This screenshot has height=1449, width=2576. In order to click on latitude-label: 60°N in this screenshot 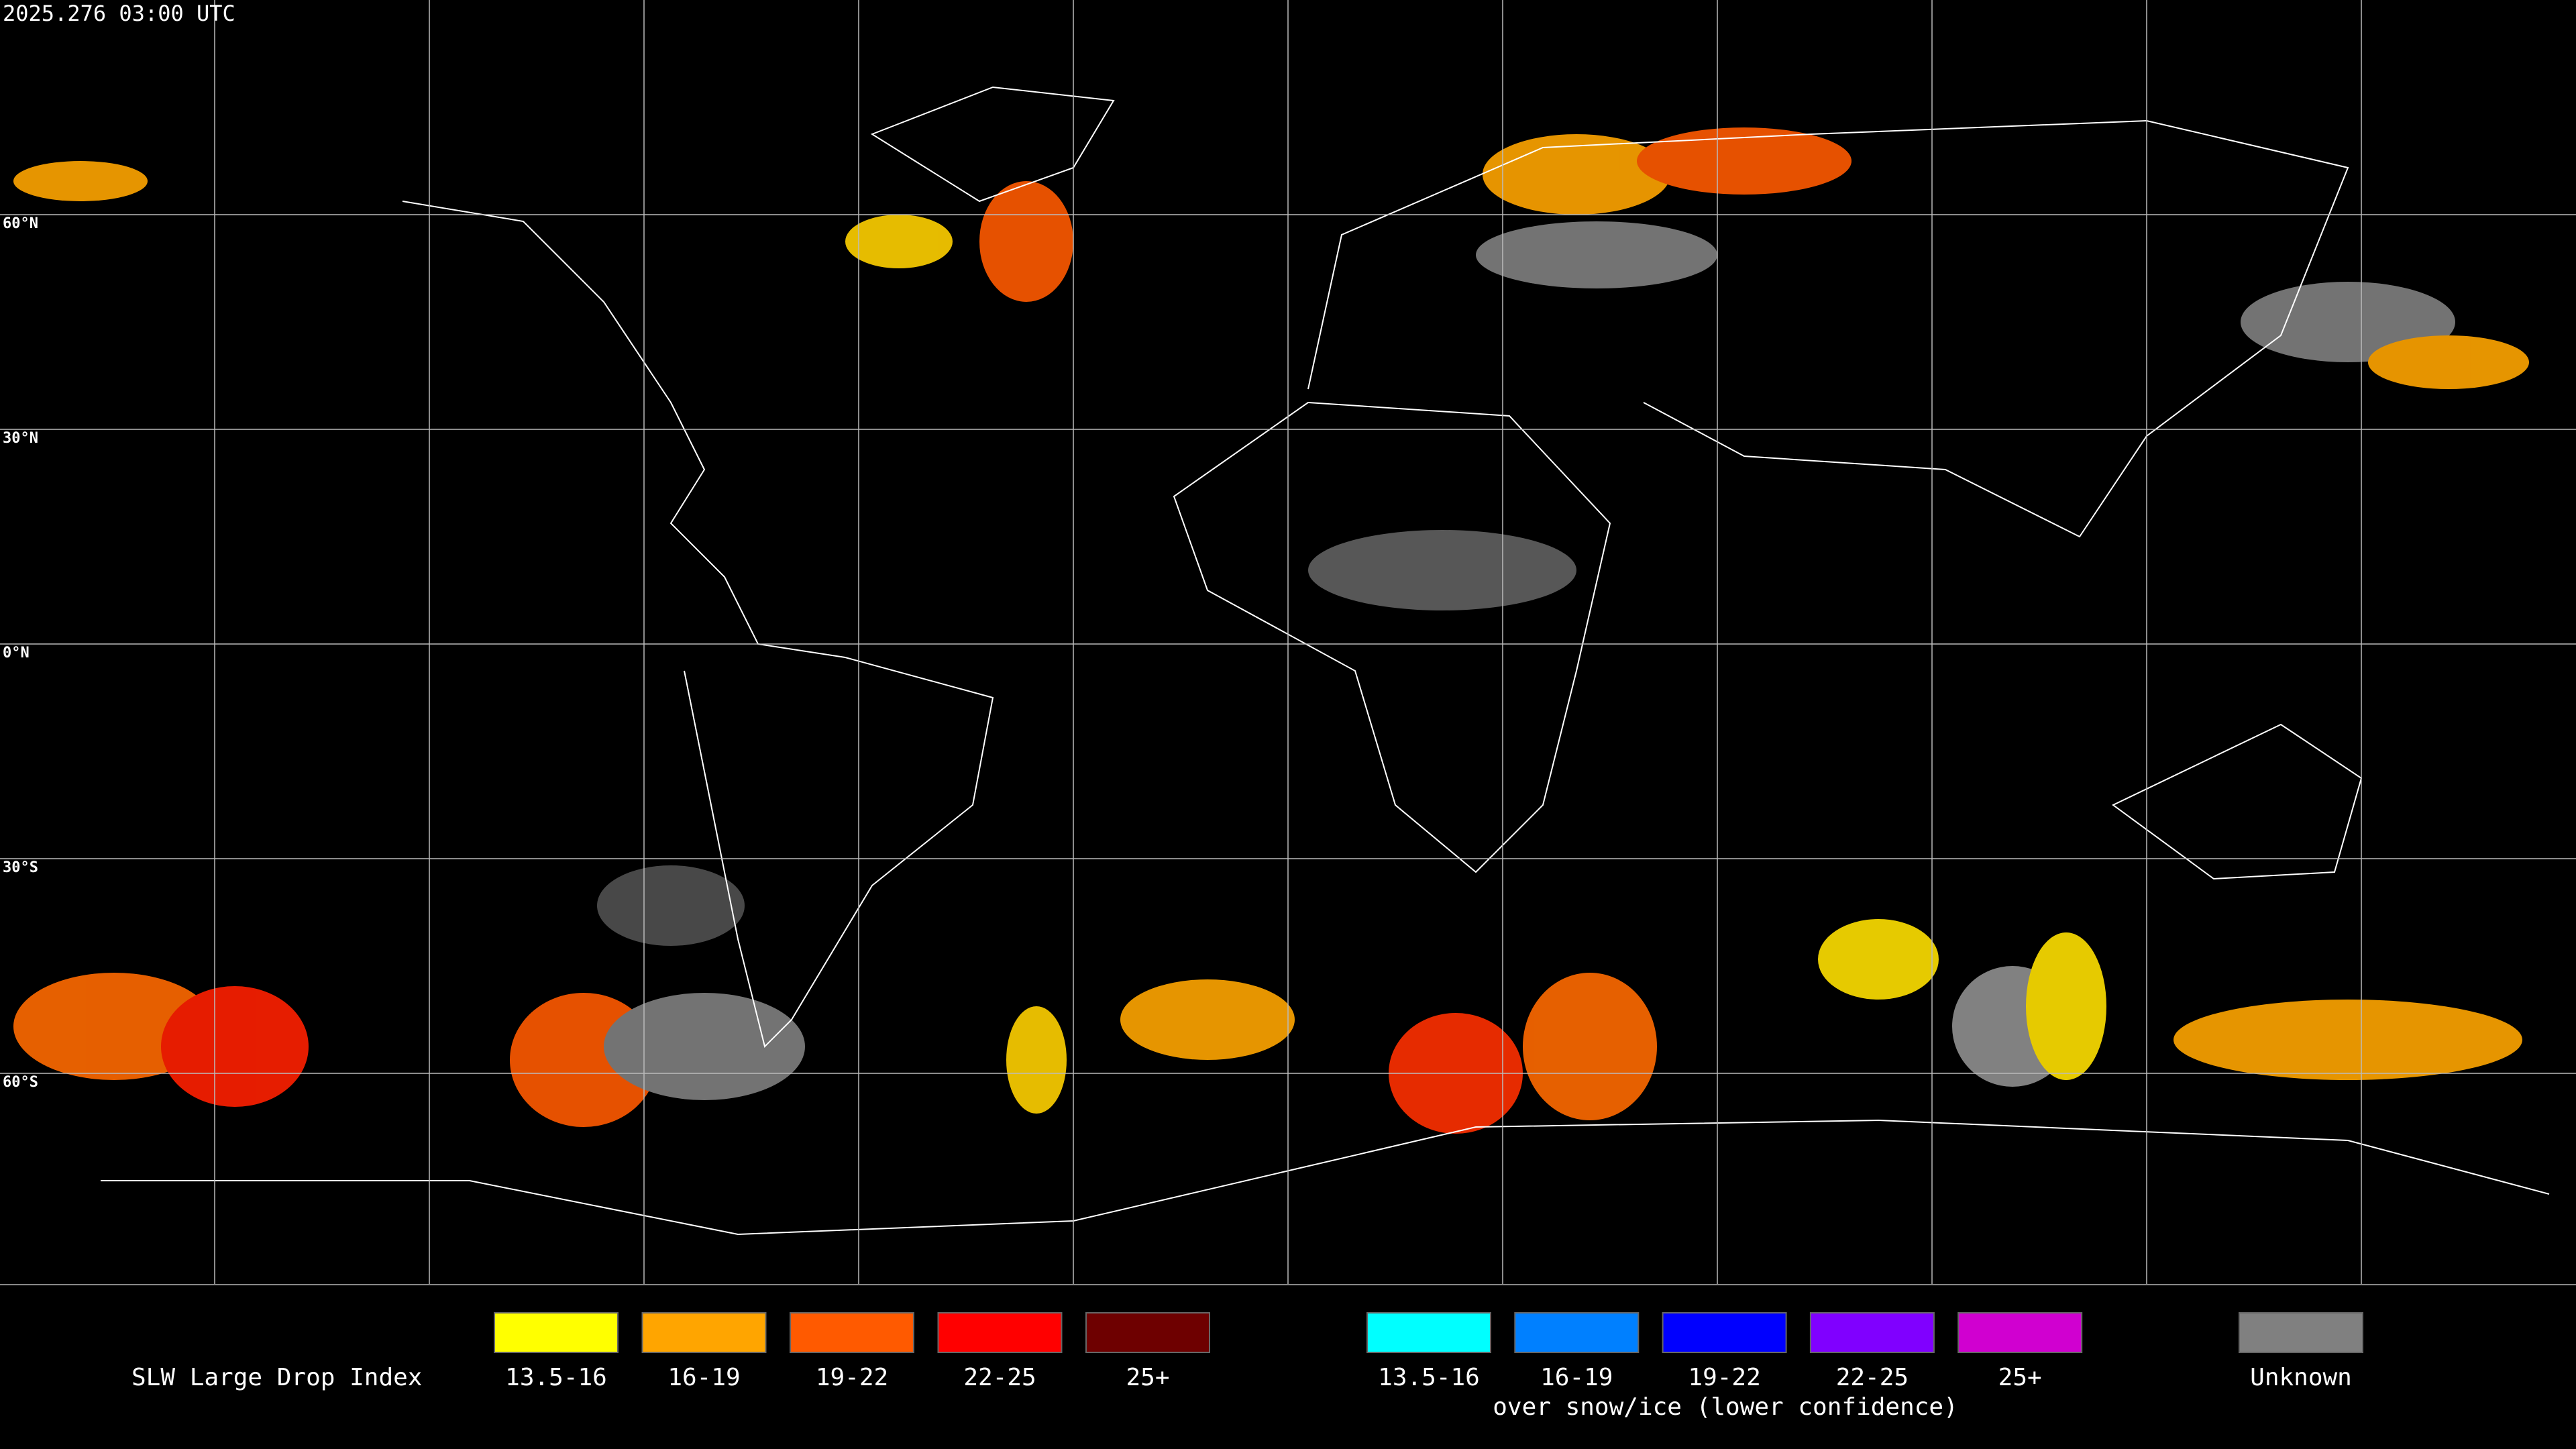, I will do `click(20, 223)`.